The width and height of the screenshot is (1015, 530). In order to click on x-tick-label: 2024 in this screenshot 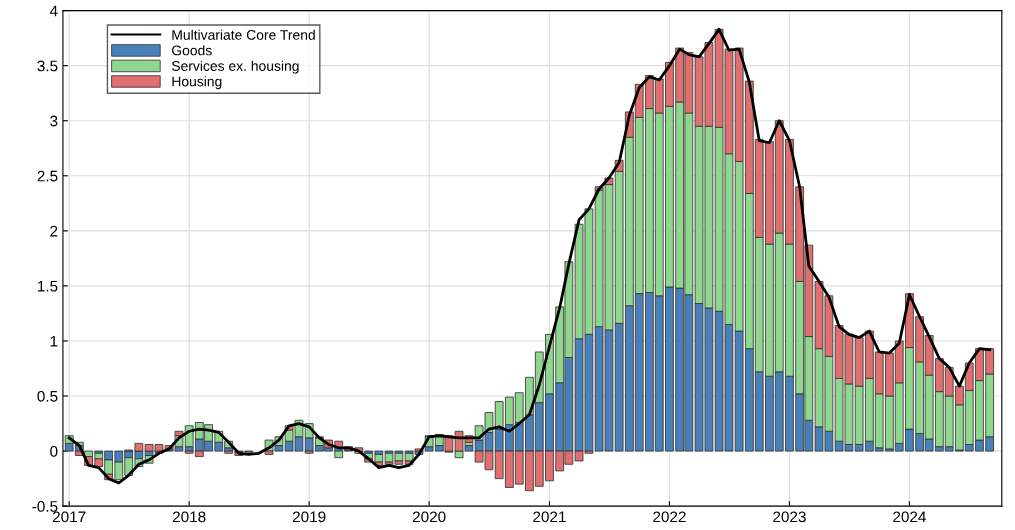, I will do `click(909, 517)`.